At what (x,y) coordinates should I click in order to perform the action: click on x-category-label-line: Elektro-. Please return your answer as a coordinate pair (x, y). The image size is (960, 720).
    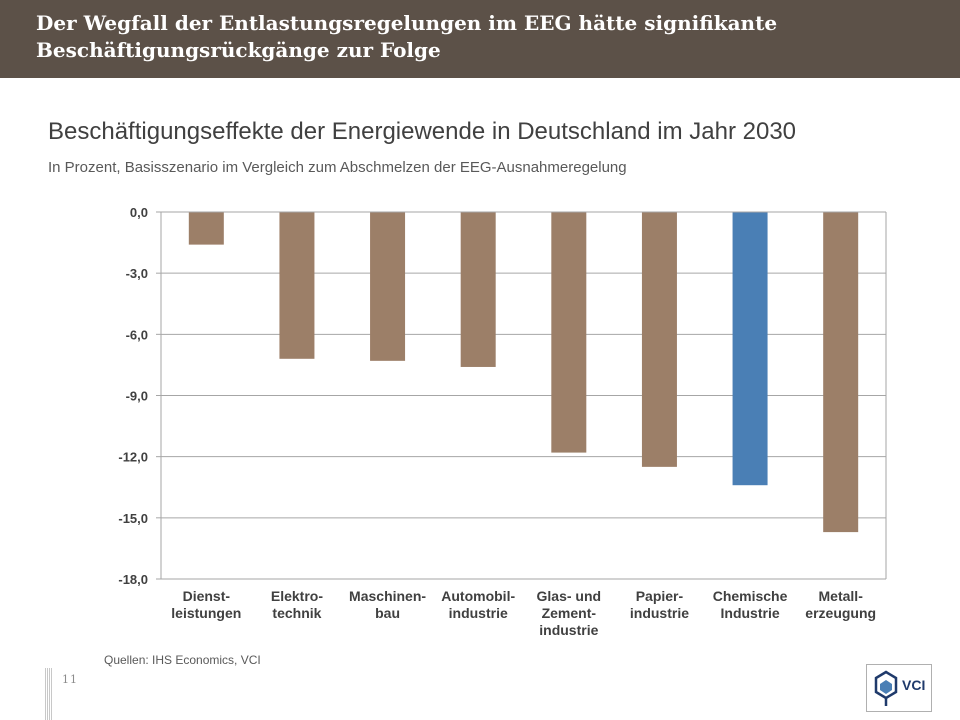
    Looking at the image, I should click on (297, 596).